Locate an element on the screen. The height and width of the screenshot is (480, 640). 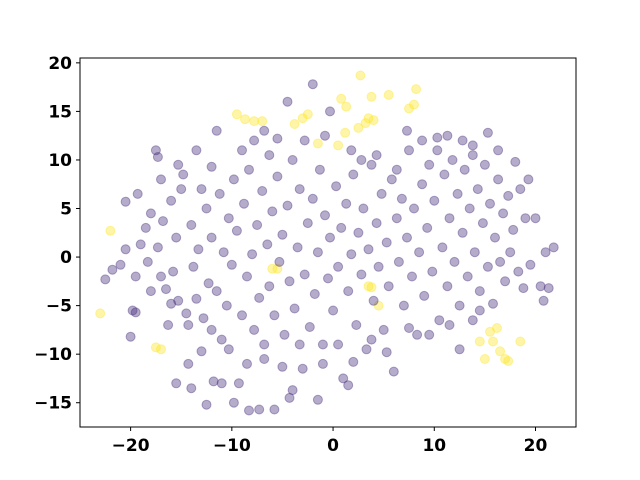
x-axis-ticks: −20 −10 0 10 20 is located at coordinates (330, 441).